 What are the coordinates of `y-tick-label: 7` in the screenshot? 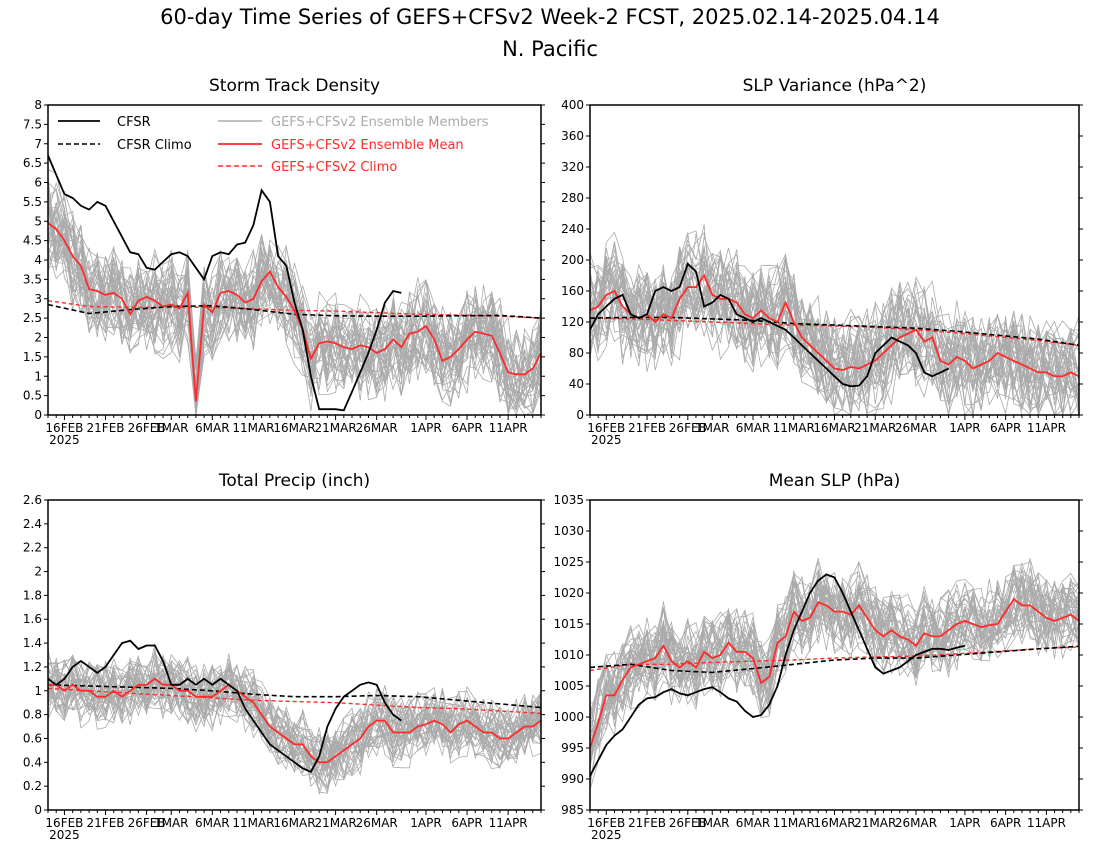 It's located at (38, 144).